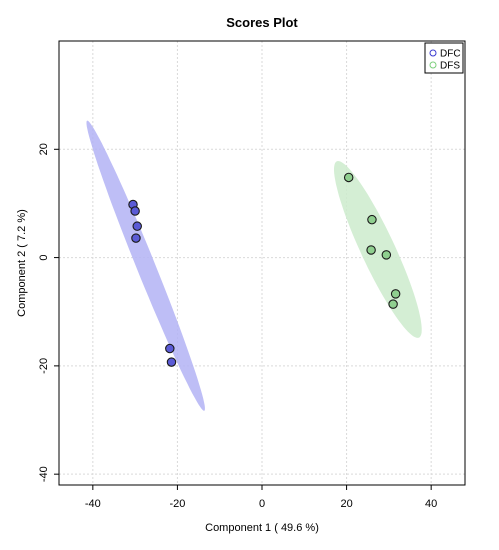 This screenshot has height=550, width=499. What do you see at coordinates (44, 366) in the screenshot?
I see `y-tick-label-1: -20` at bounding box center [44, 366].